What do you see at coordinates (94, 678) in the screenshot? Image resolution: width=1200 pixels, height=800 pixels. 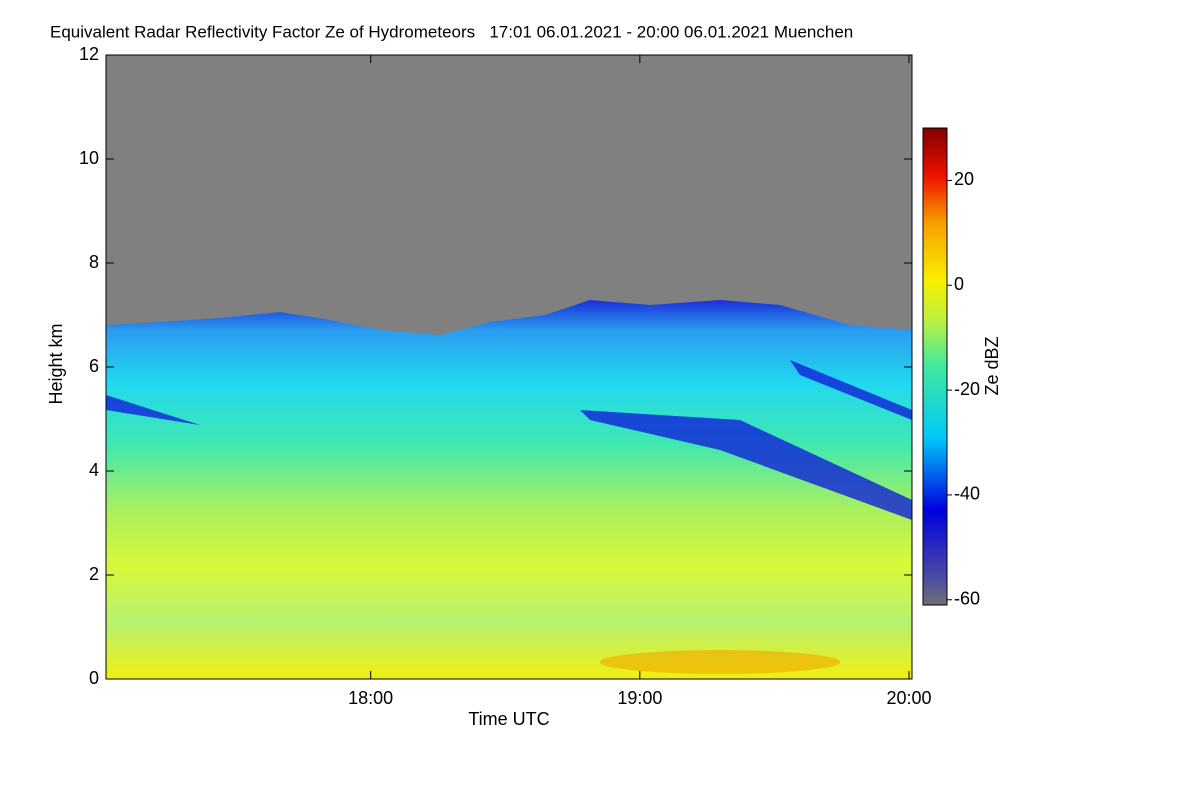 I see `y-tick-label: 0` at bounding box center [94, 678].